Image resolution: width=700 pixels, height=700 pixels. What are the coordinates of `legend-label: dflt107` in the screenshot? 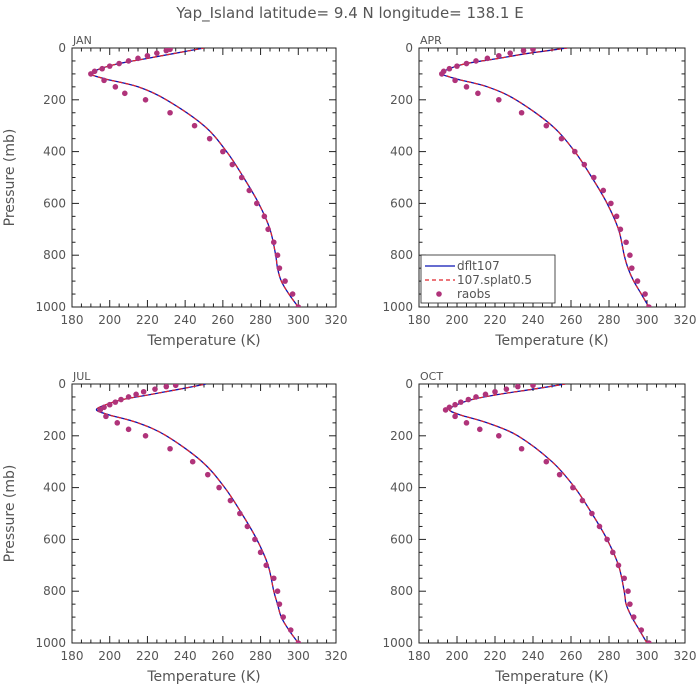 It's located at (478, 266).